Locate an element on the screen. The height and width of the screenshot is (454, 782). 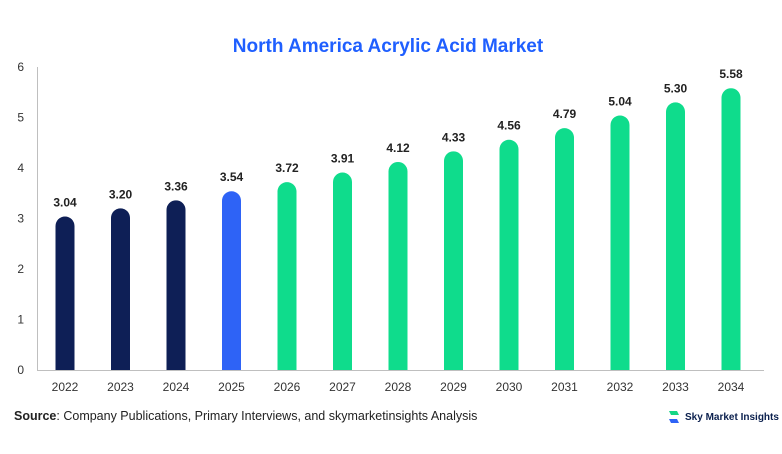
x-tick-label-2025: 2025 is located at coordinates (231, 387).